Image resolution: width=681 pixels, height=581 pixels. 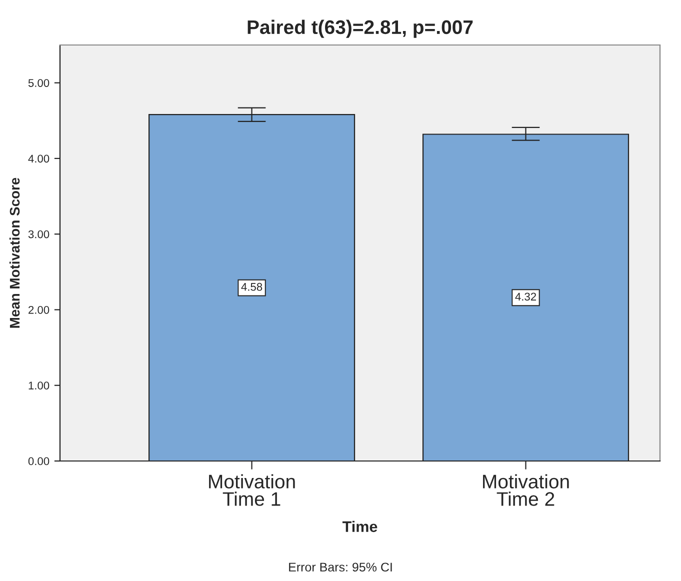 What do you see at coordinates (251, 286) in the screenshot?
I see `data-label: 4.58` at bounding box center [251, 286].